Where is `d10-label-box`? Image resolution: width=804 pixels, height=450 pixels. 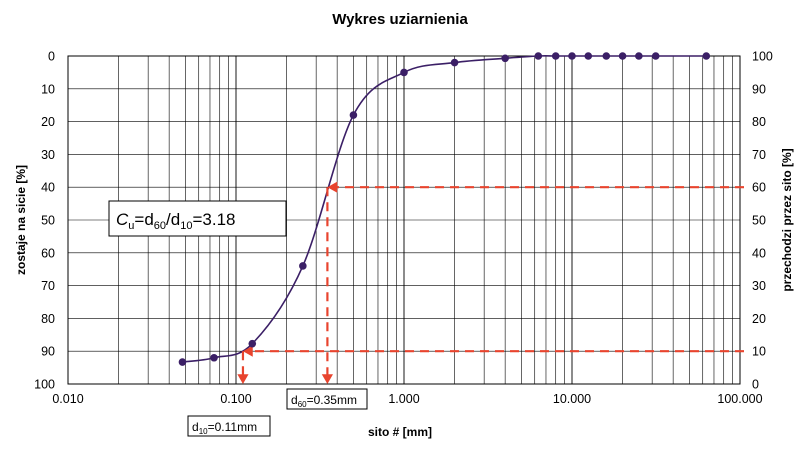
d10-label-box is located at coordinates (229, 426).